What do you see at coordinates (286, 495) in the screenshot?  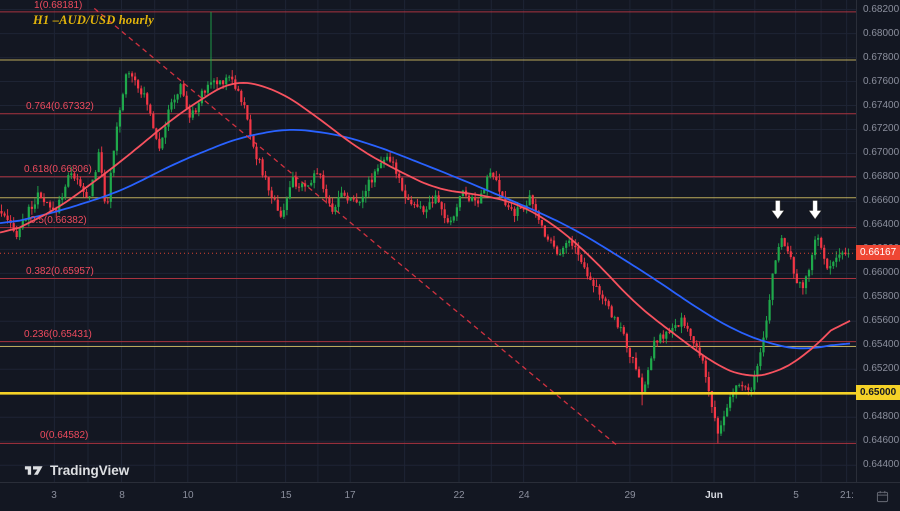 I see `time-axis-label: 15` at bounding box center [286, 495].